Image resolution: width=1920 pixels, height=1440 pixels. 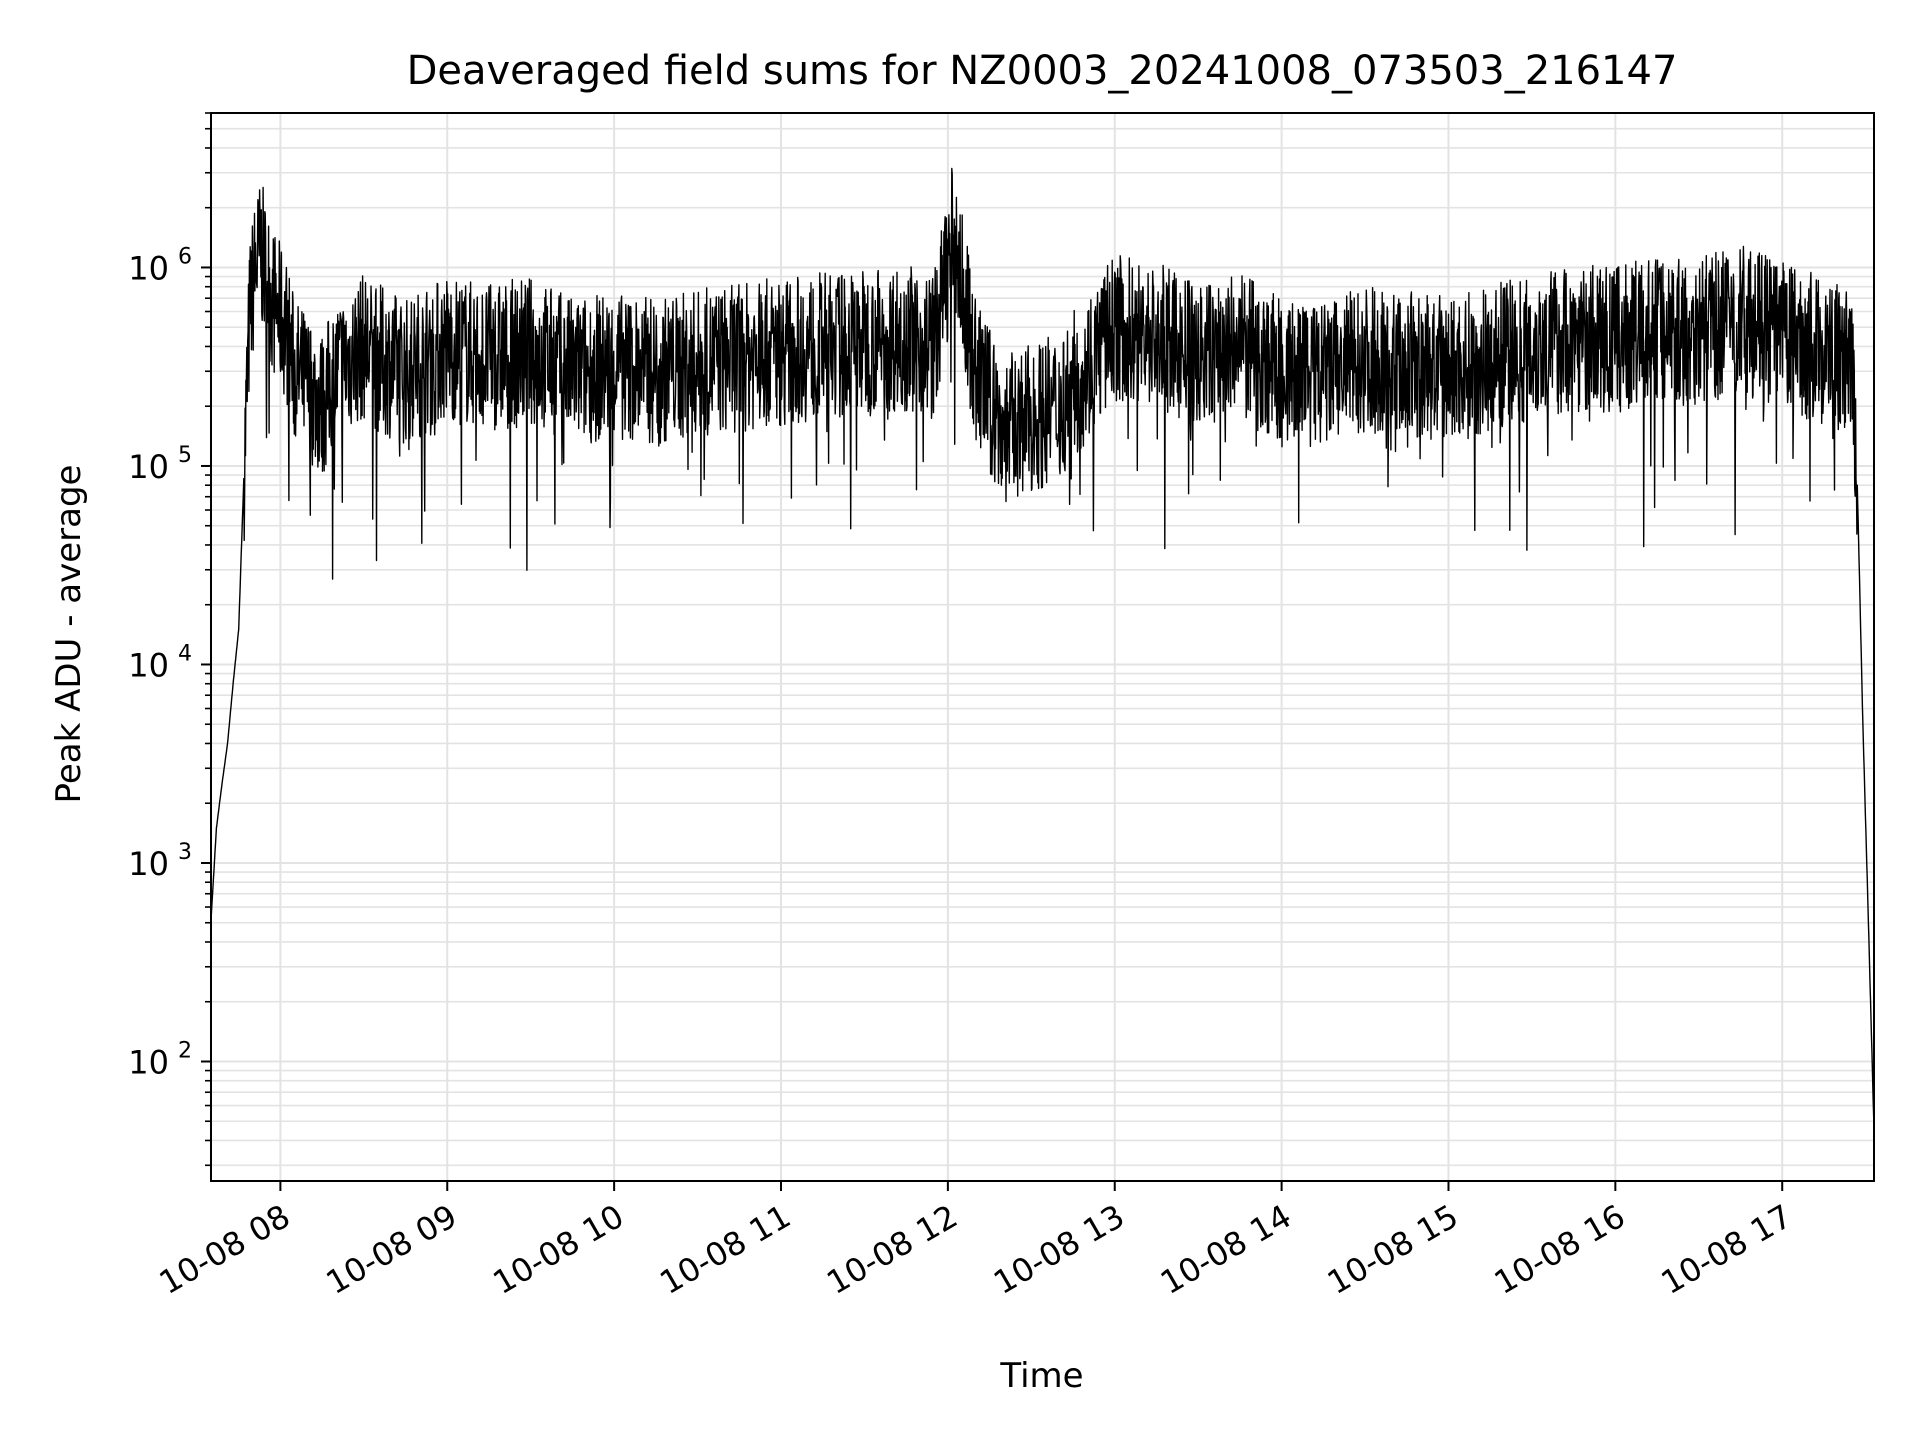 What do you see at coordinates (169, 639) in the screenshot?
I see `y-axis: 10 2 10 3 10 4 10 5 10 6` at bounding box center [169, 639].